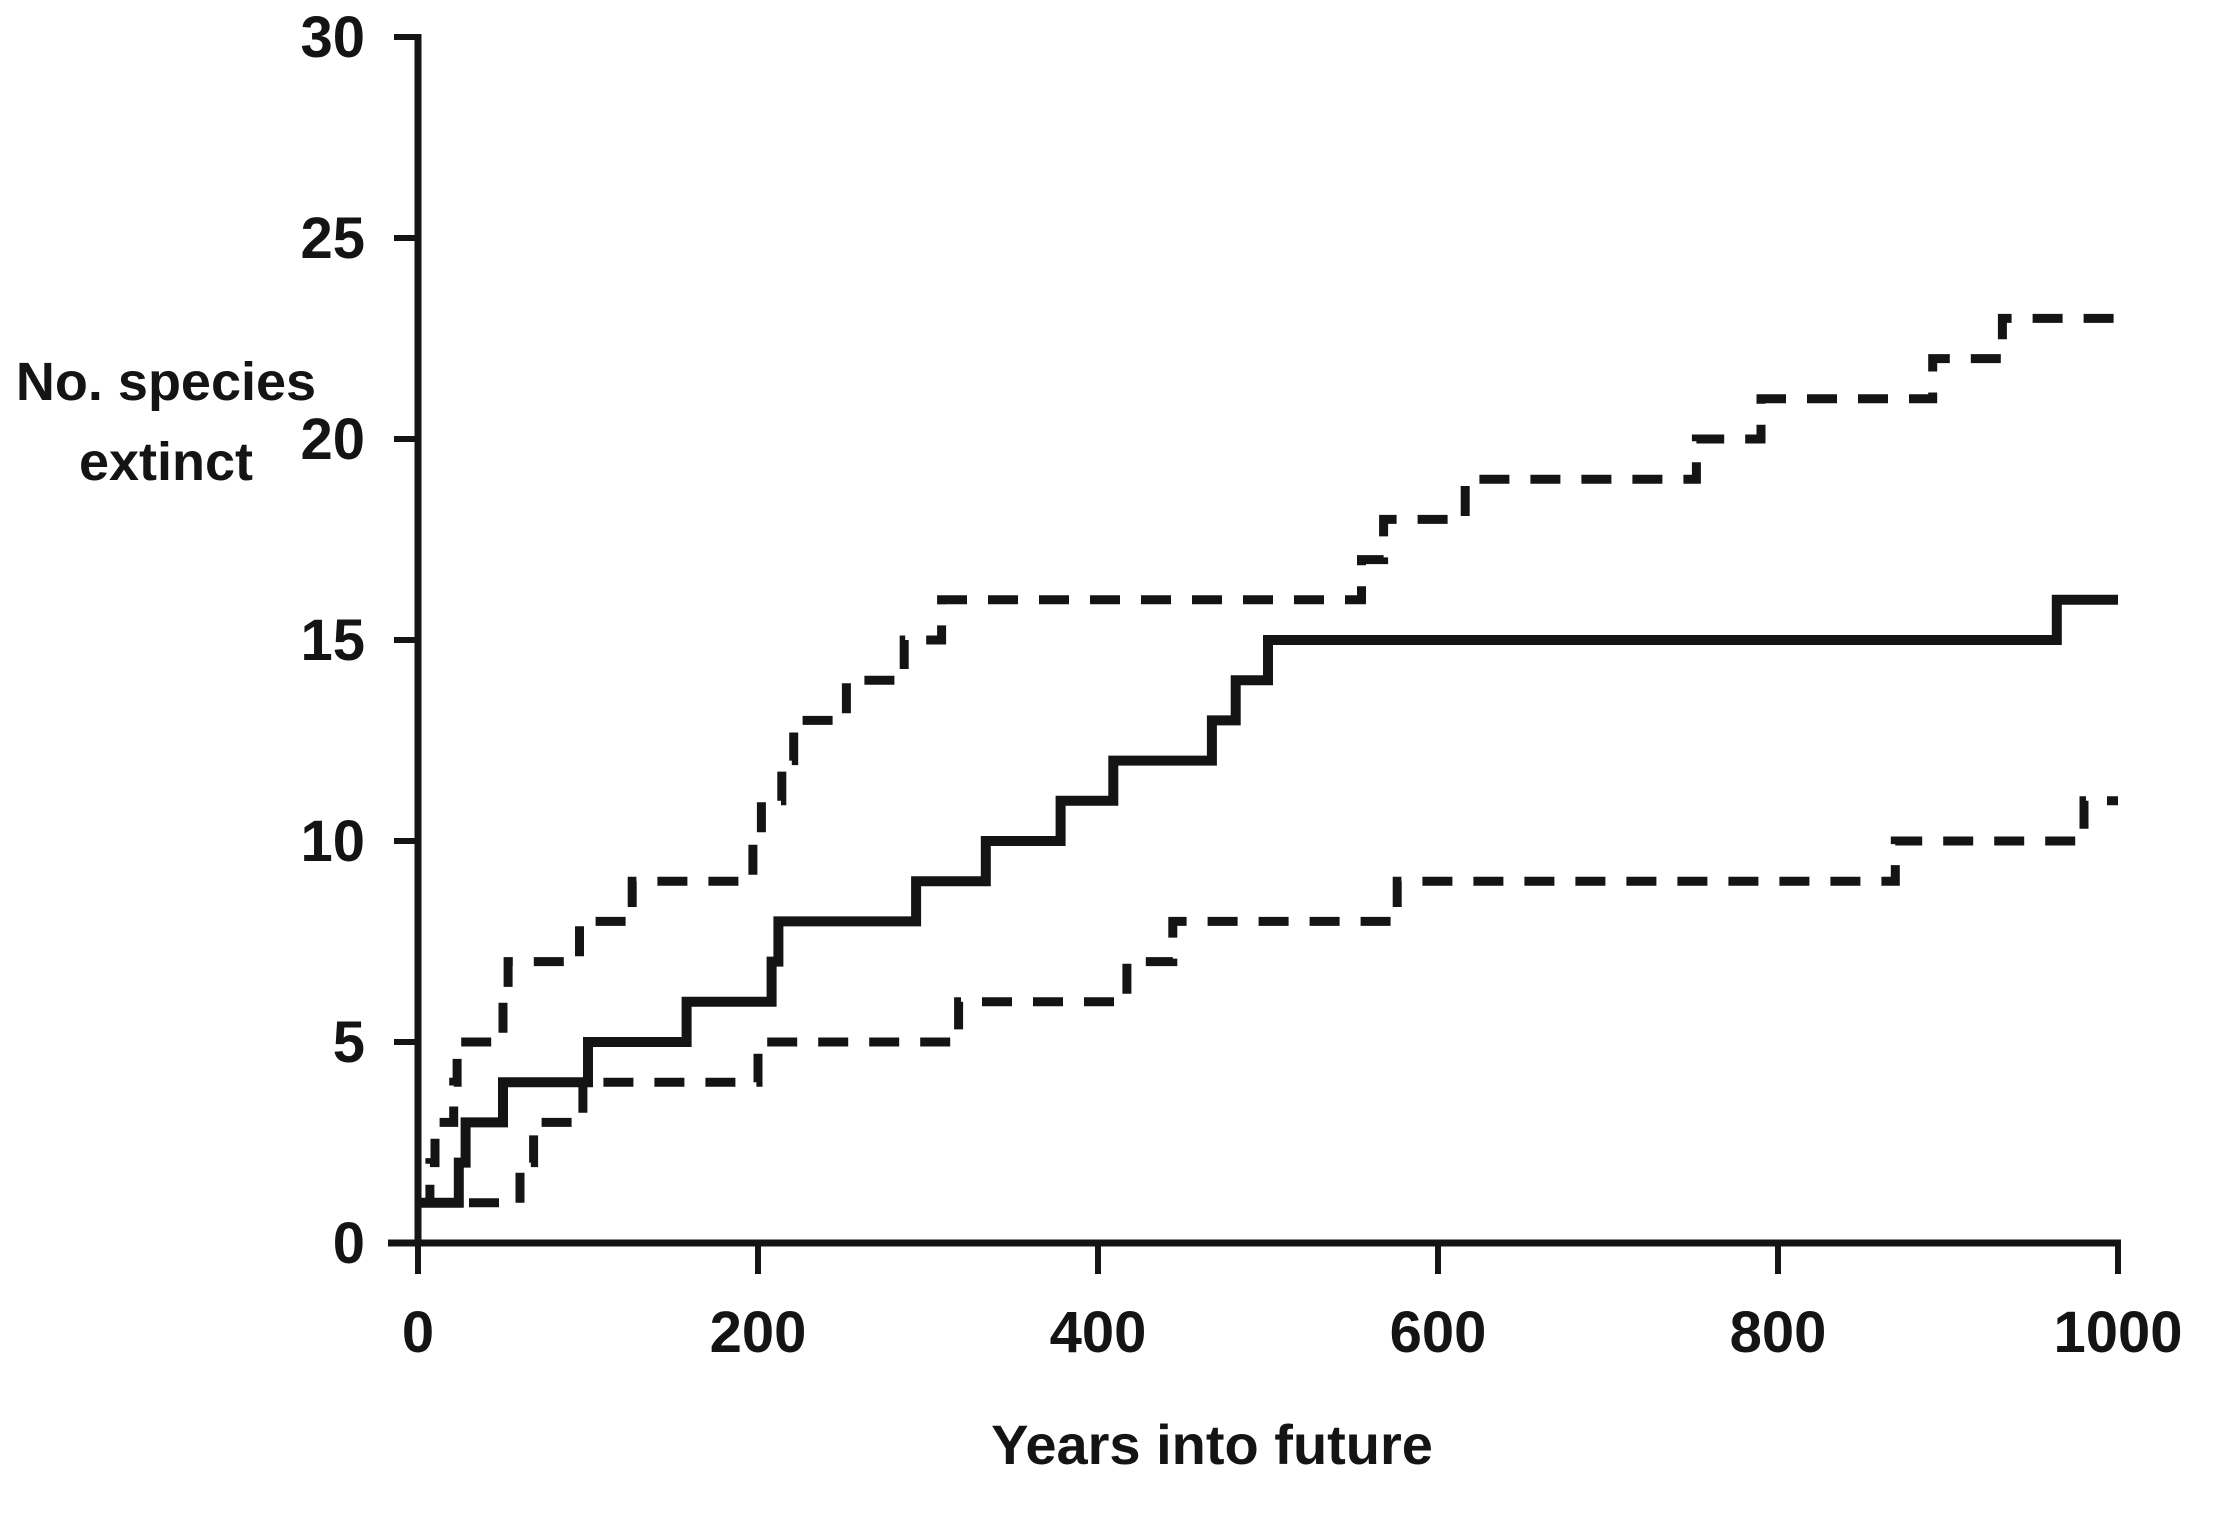 This screenshot has width=2217, height=1519. Describe the element at coordinates (166, 422) in the screenshot. I see `y-axis-title: No. species extinct` at that location.